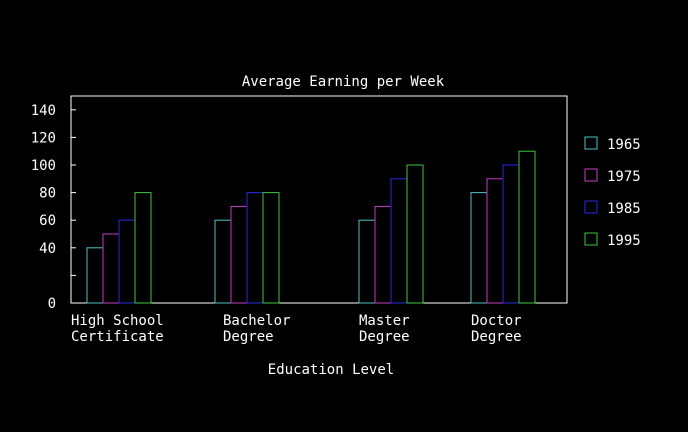 Image resolution: width=688 pixels, height=432 pixels. What do you see at coordinates (43, 138) in the screenshot?
I see `y-tick-label: 120` at bounding box center [43, 138].